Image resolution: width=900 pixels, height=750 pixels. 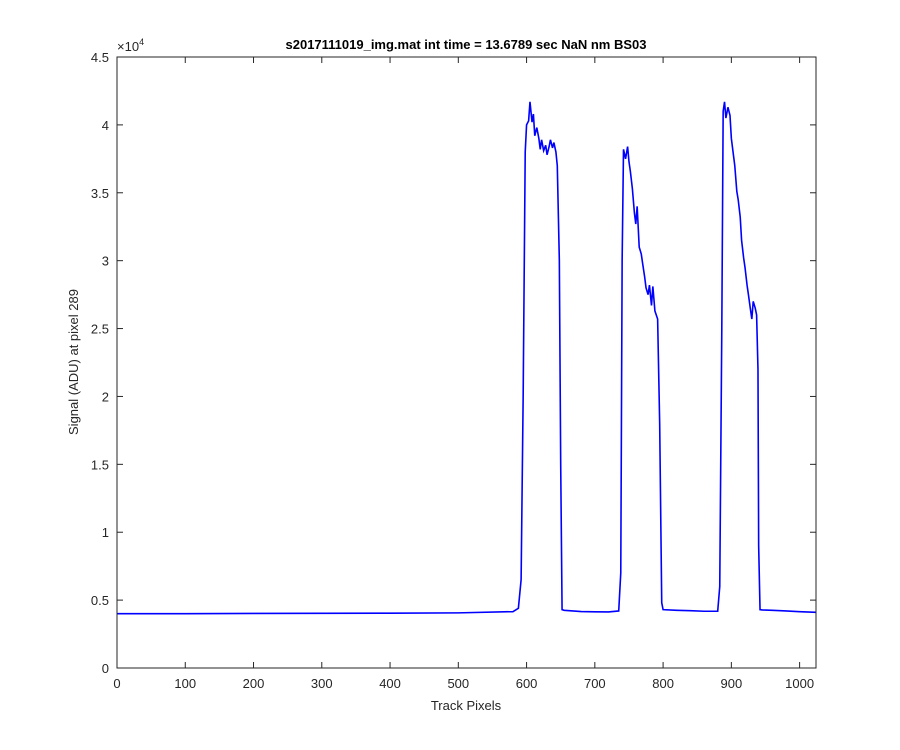 I want to click on y-exponent-power: 4, so click(x=141, y=42).